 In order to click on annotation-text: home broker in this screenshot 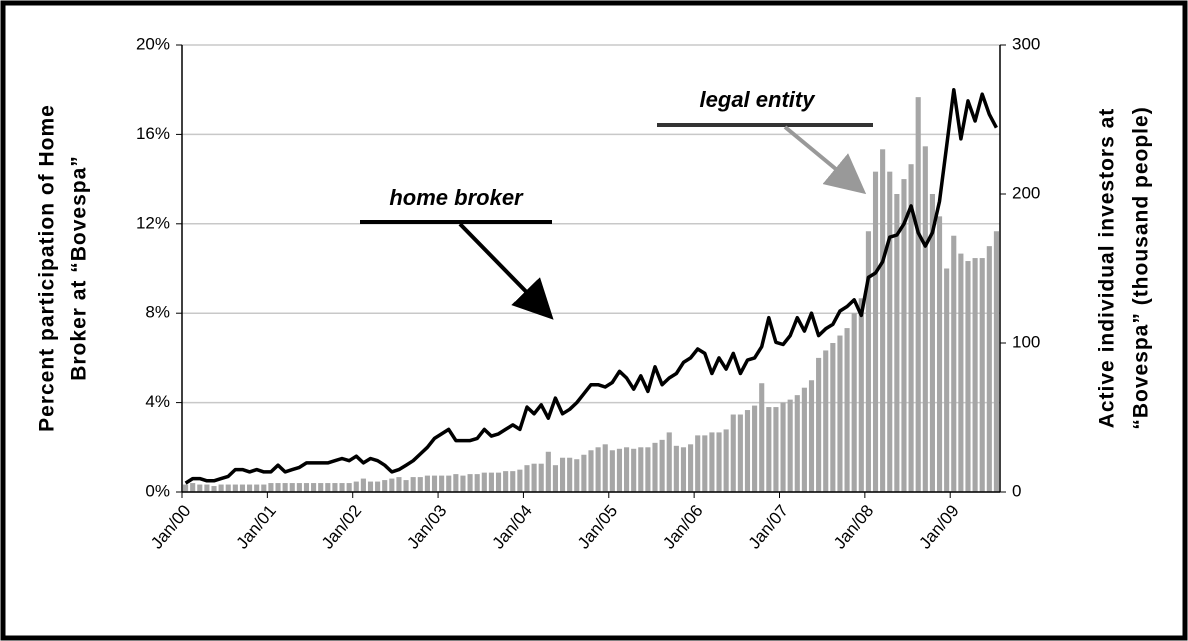, I will do `click(456, 197)`.